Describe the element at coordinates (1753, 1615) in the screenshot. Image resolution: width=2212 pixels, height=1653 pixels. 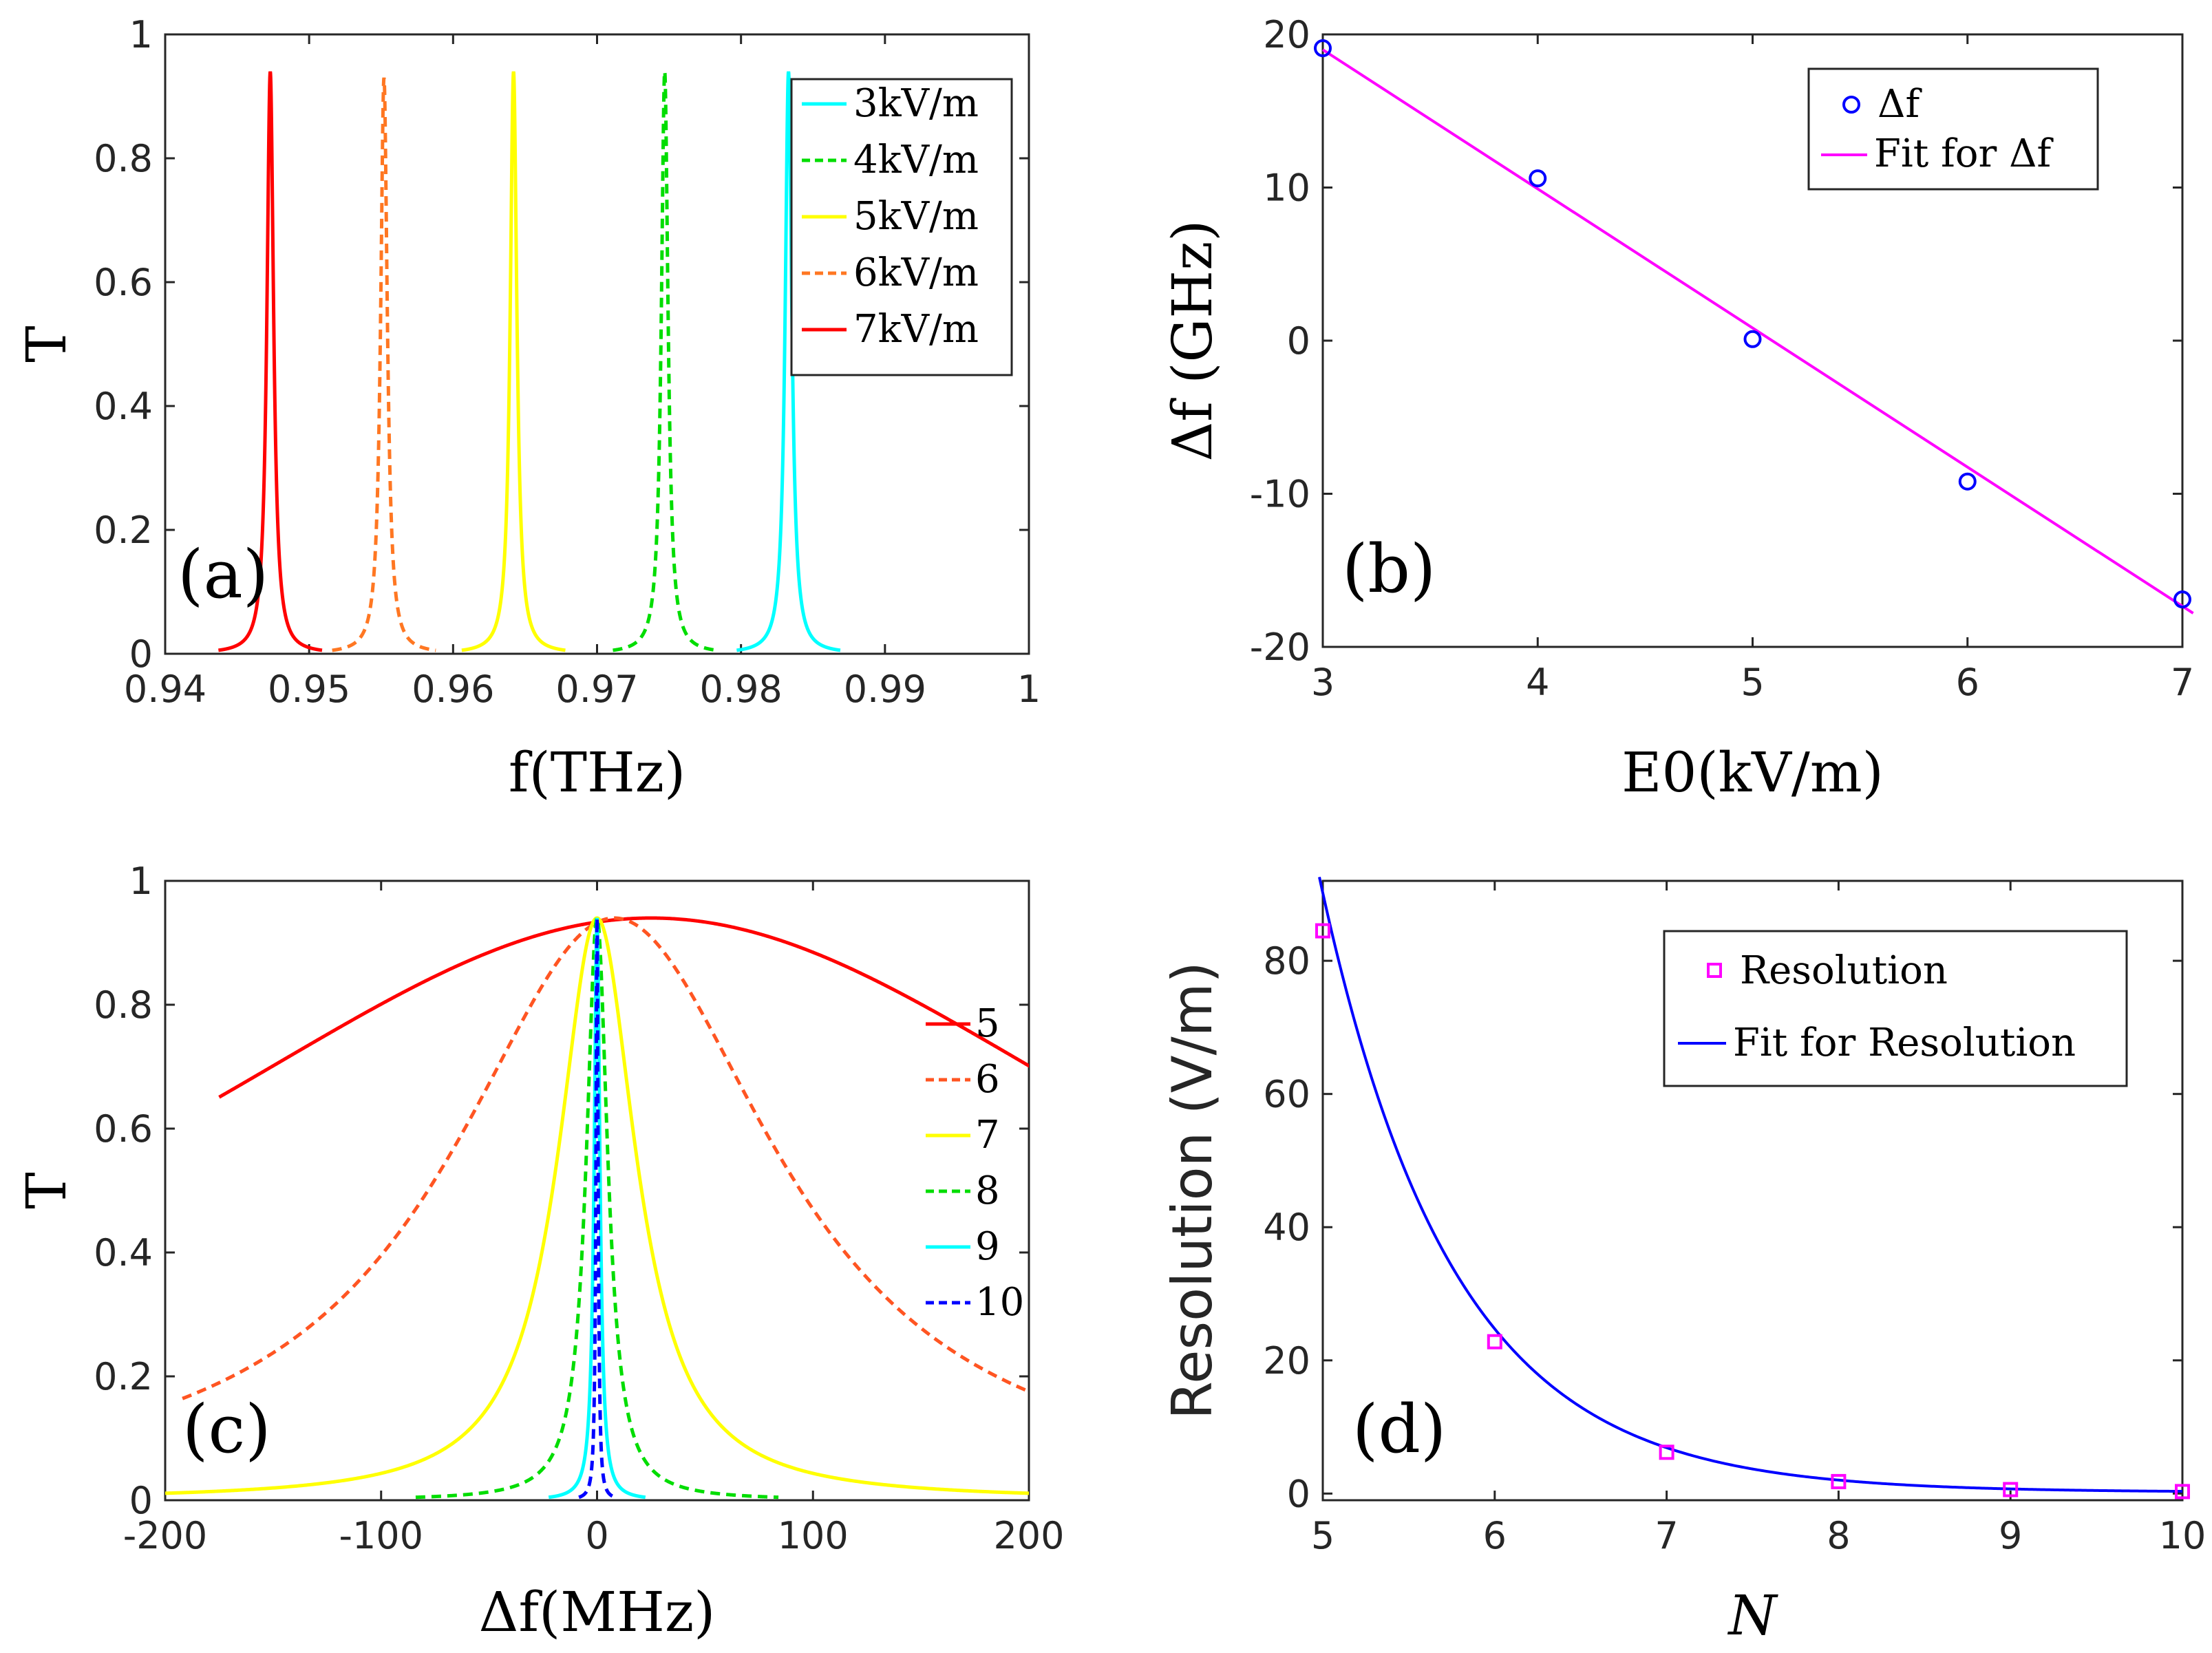
I see `x-axis-label: N` at that location.